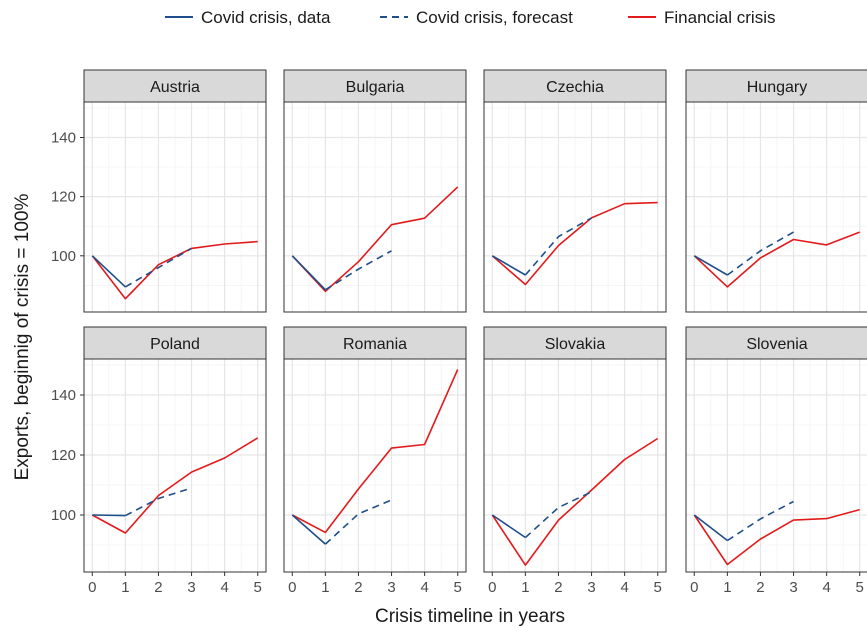 Image resolution: width=867 pixels, height=628 pixels. I want to click on panel-austria: Austria, so click(175, 191).